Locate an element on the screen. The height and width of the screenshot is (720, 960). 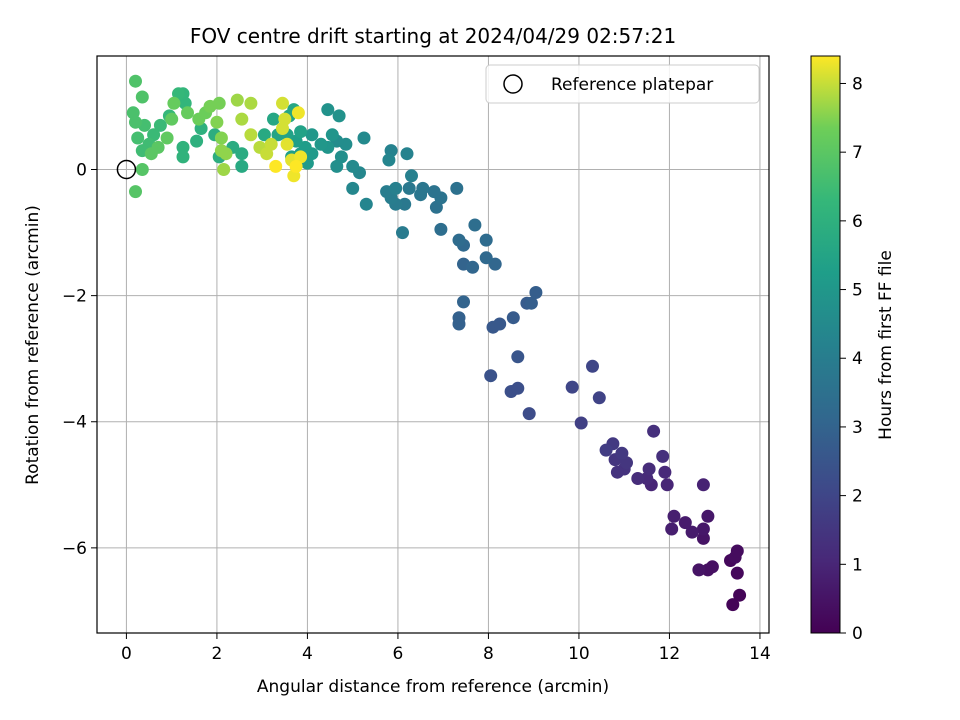
colorbar-ticks: 0 1 2 3 4 5 6 7 8 is located at coordinates (851, 359).